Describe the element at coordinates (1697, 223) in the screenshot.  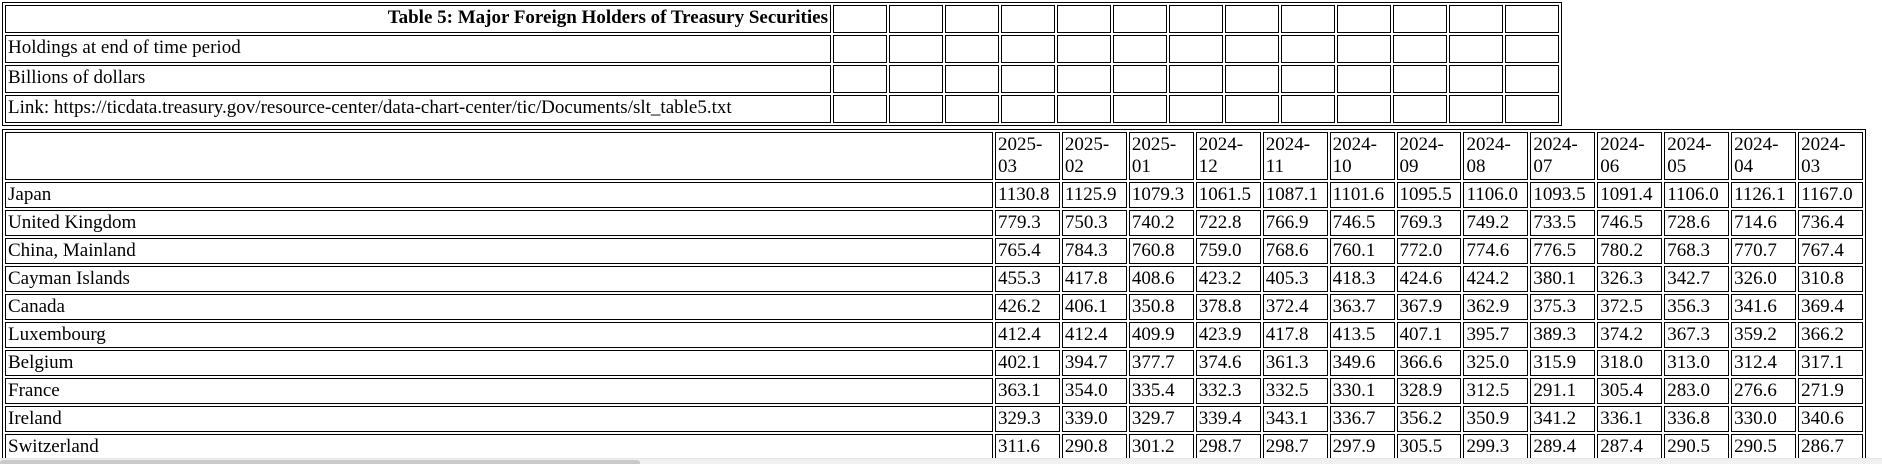
I see `holding-value: 728.6` at that location.